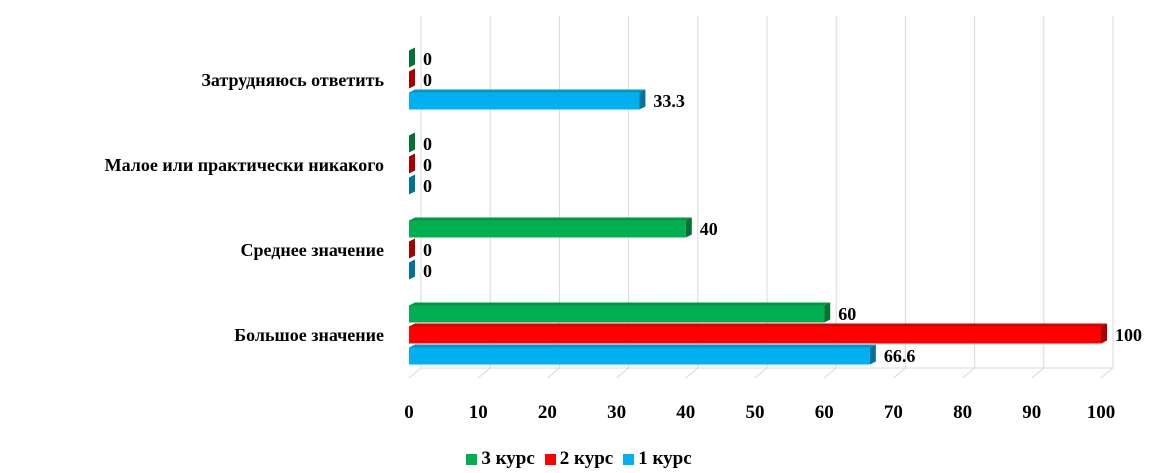  I want to click on x-tick-label: 0, so click(409, 412).